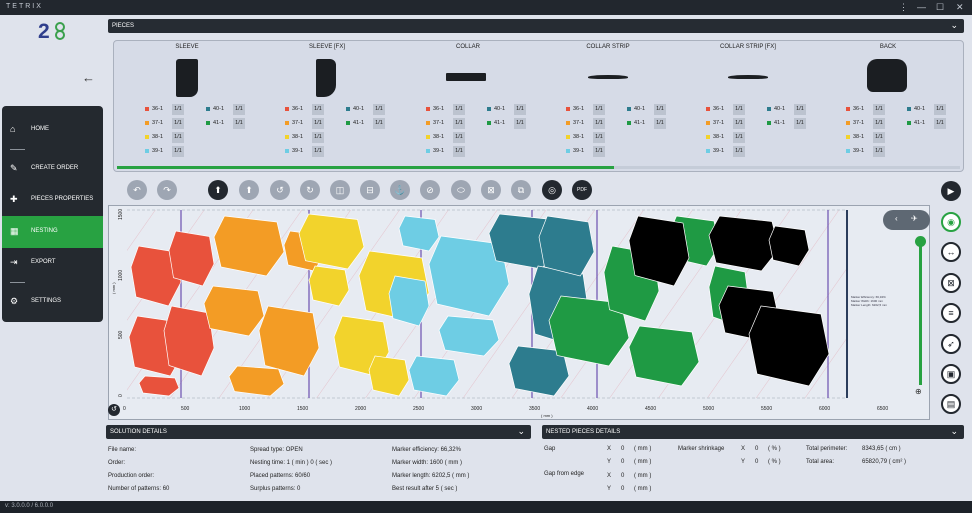 The image size is (972, 513). What do you see at coordinates (951, 344) in the screenshot?
I see `rocket-icon: ➶` at bounding box center [951, 344].